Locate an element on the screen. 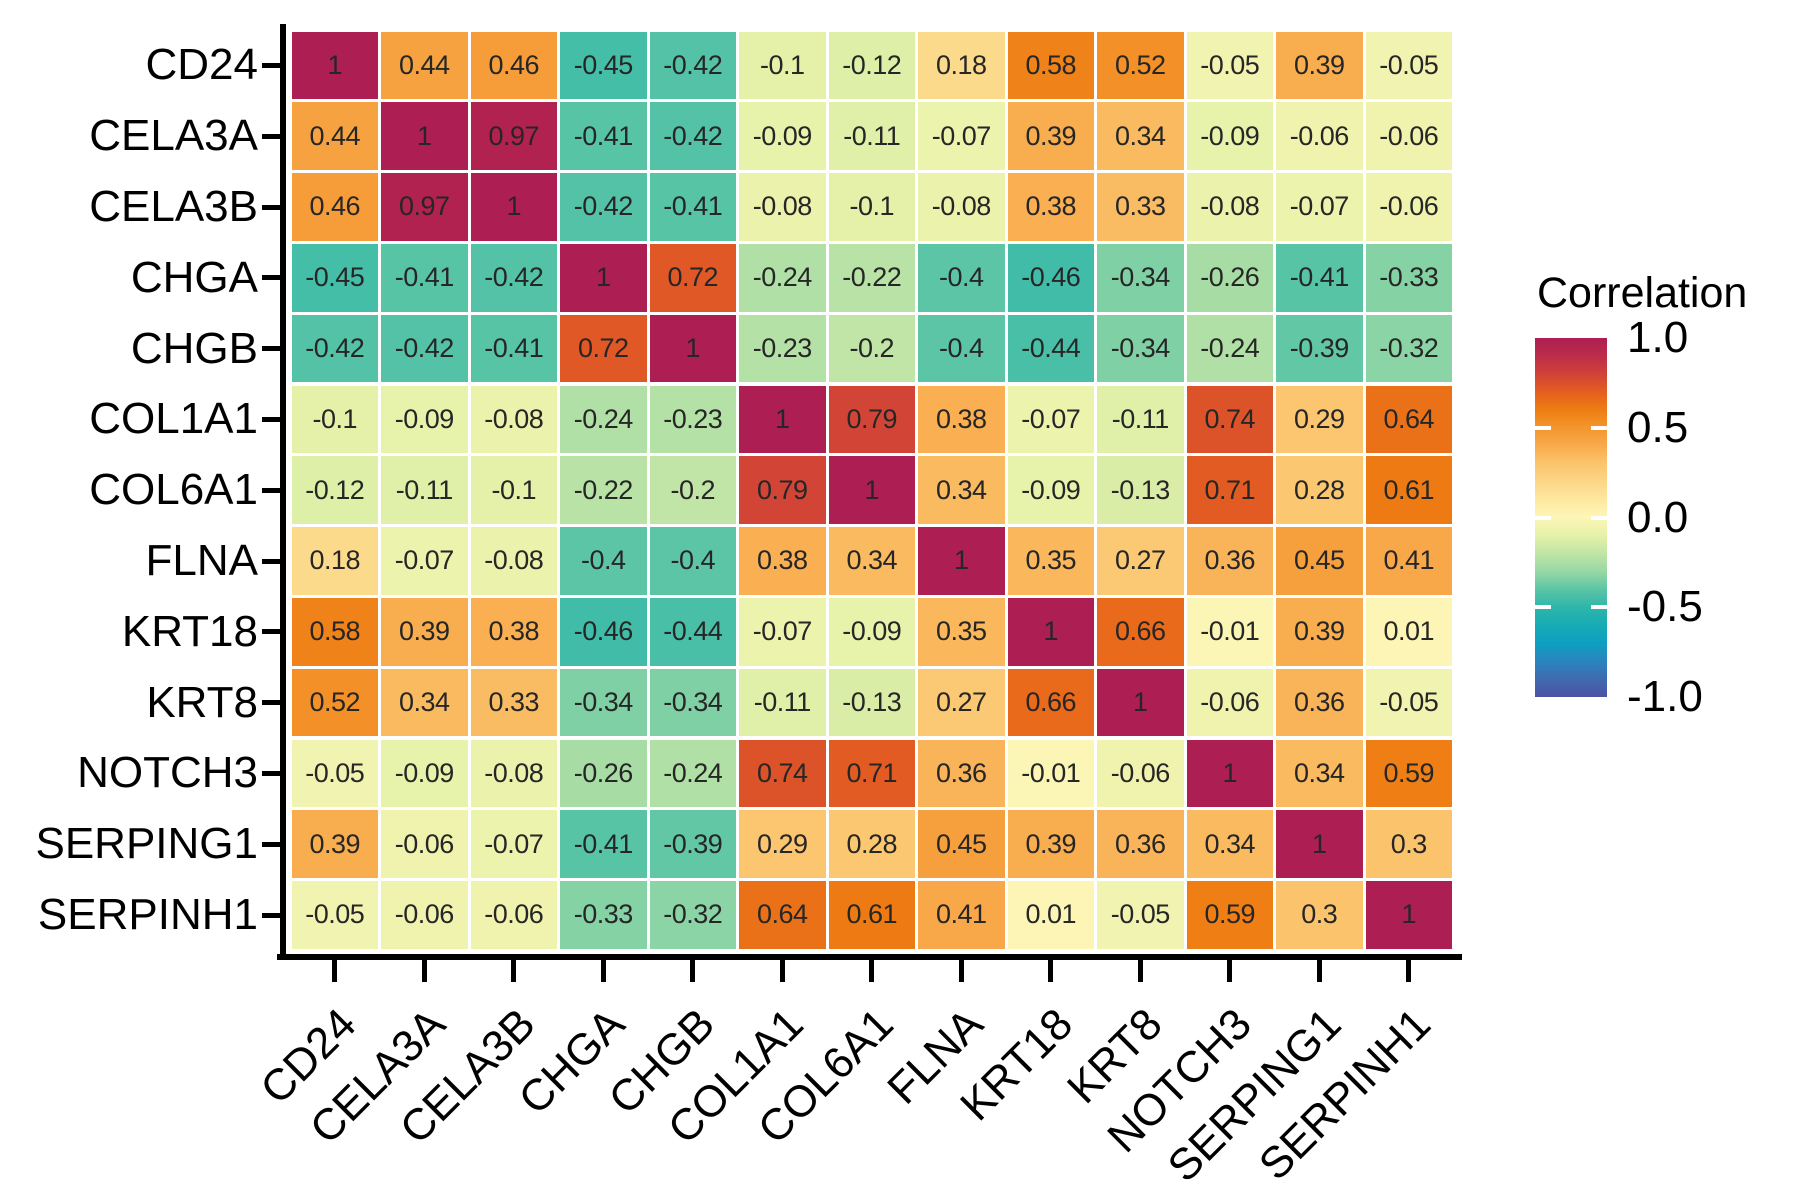  heatmap-cell: 0.28 is located at coordinates (871, 844).